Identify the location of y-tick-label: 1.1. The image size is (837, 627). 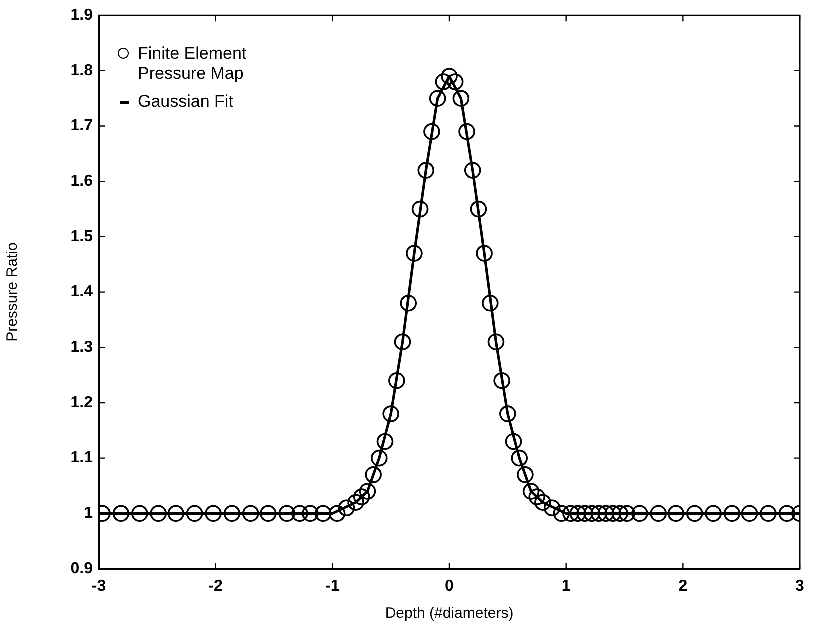
(82, 458).